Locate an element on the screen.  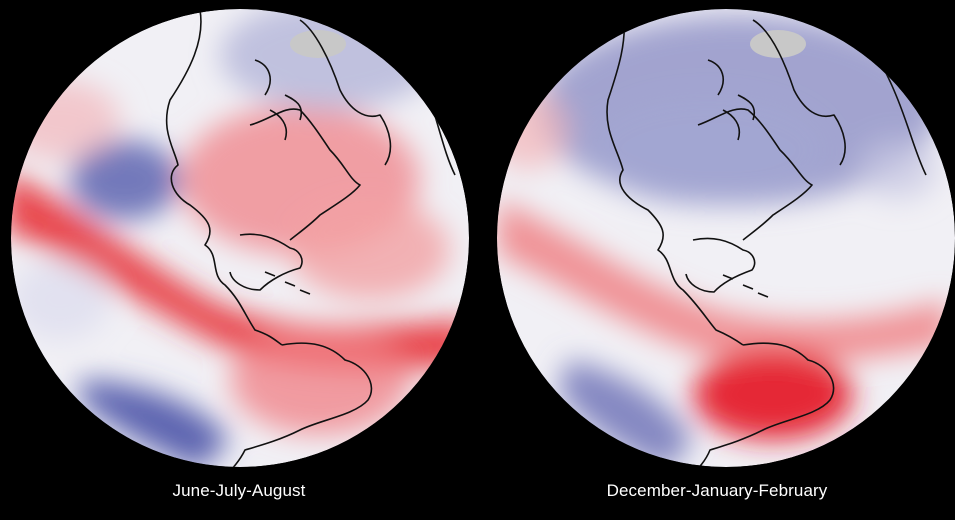
caption-djf: December-January-February is located at coordinates (717, 490).